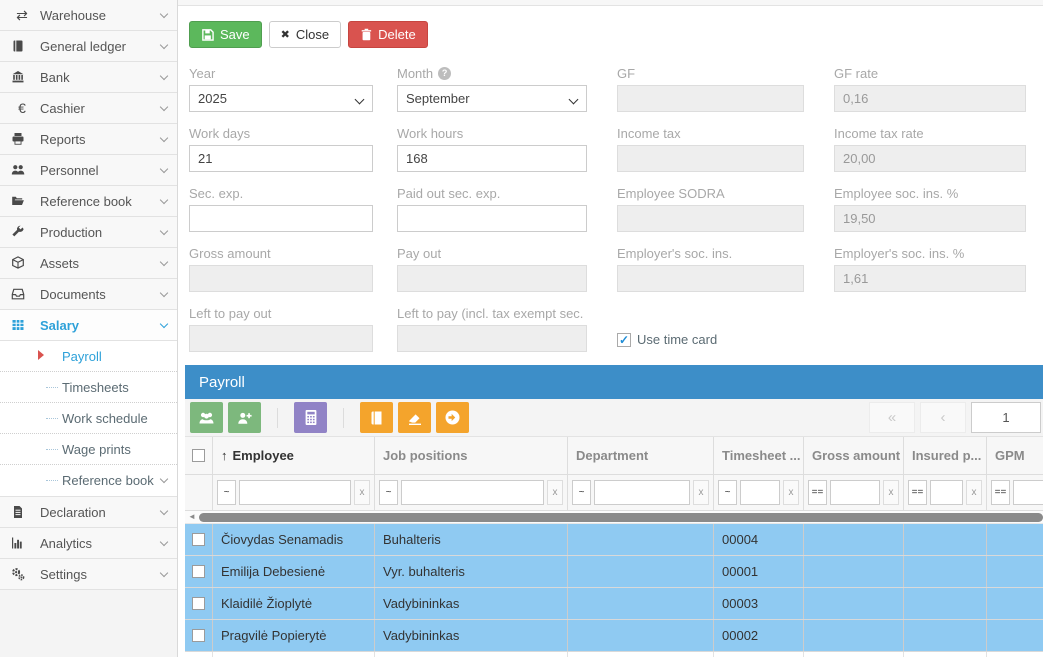 The image size is (1043, 657). Describe the element at coordinates (452, 417) in the screenshot. I see `transfer-button` at that location.